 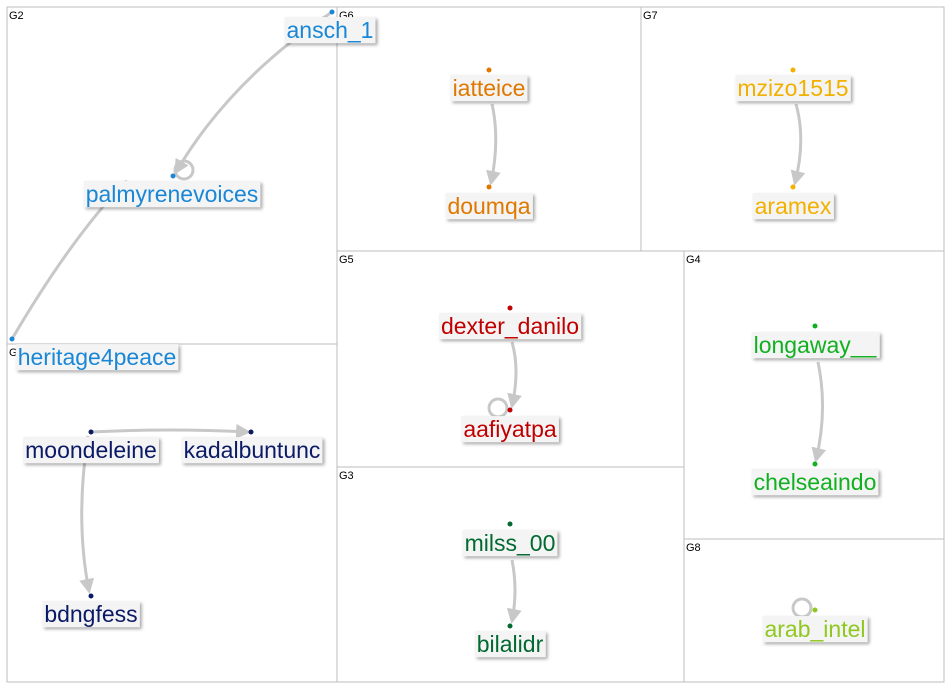 I want to click on node: bdngfess, so click(x=91, y=610).